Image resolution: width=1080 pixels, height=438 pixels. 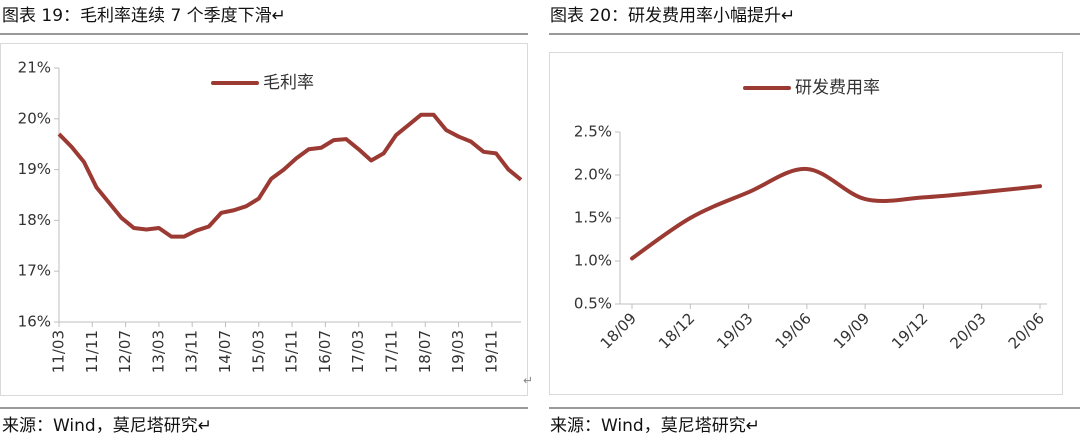 I want to click on caption: 图表 20：研发费用率小幅提升↵, so click(x=672, y=16).